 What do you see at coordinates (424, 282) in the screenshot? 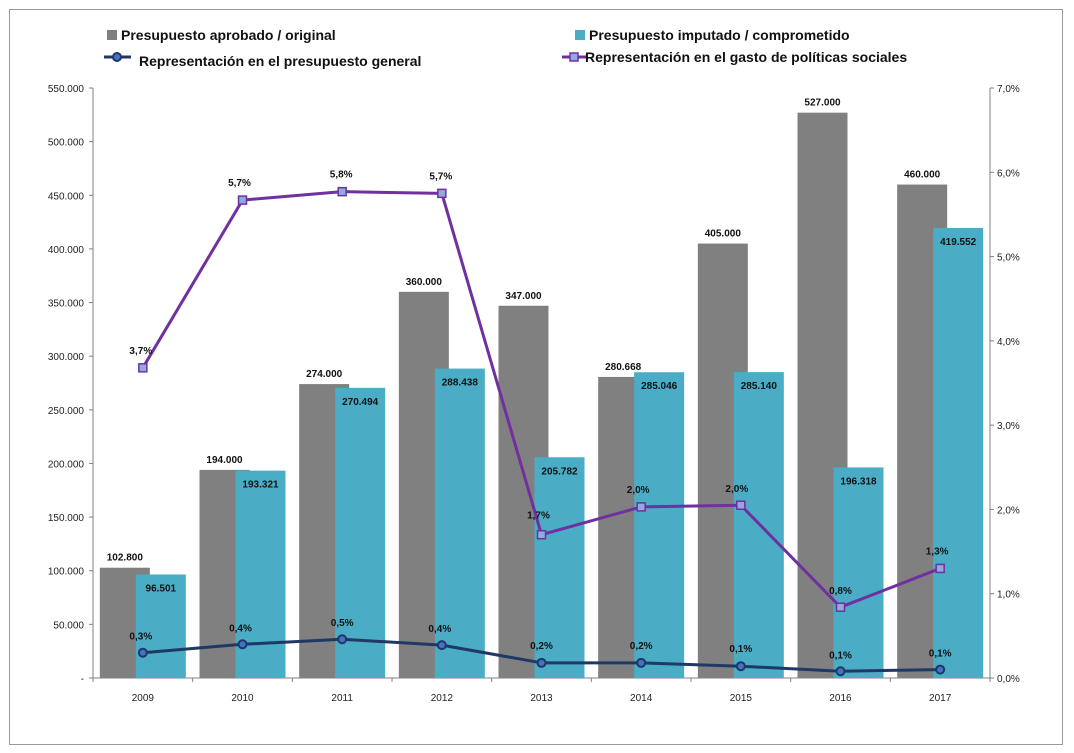
I see `bar-value-label: 360.000` at bounding box center [424, 282].